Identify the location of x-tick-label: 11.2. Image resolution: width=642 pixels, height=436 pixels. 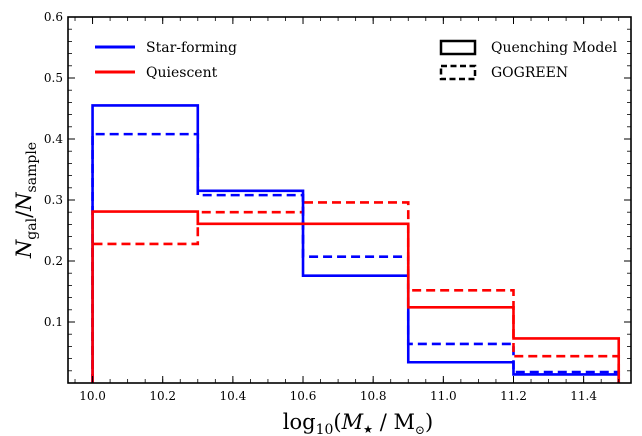
(513, 396).